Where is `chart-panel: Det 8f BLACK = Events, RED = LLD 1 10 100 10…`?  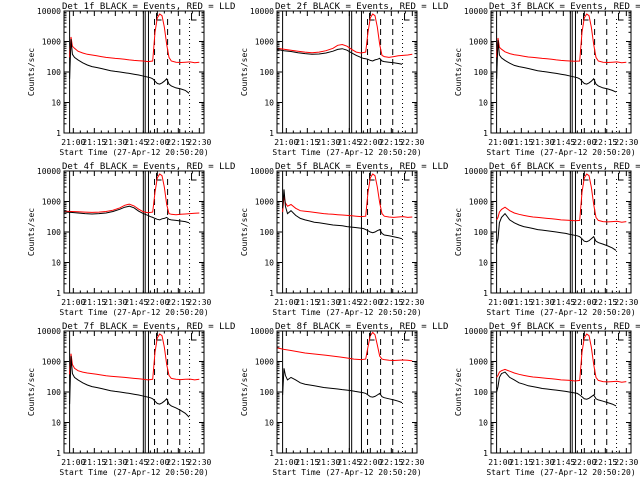 chart-panel: Det 8f BLACK = Events, RED = LLD 1 10 100 10… is located at coordinates (344, 399).